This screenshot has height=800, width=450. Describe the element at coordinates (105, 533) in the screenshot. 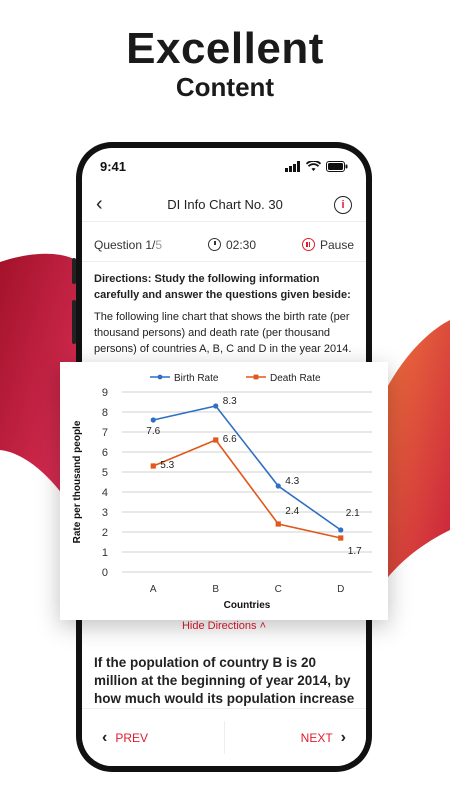

I see `y-tick-label: 2` at that location.